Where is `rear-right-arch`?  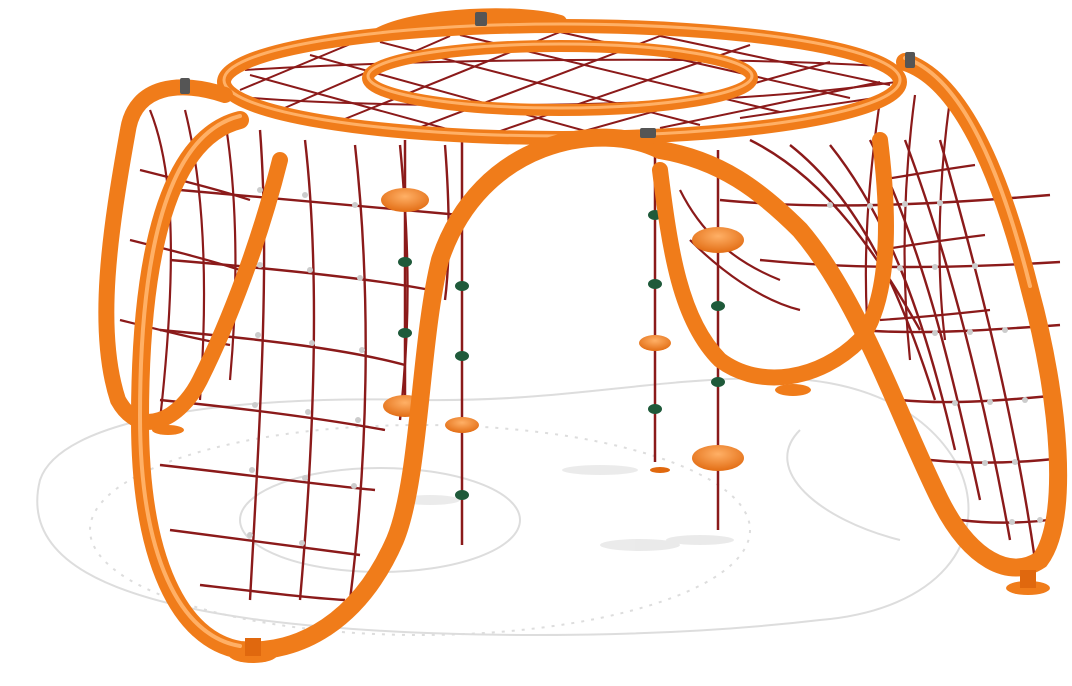 rear-right-arch is located at coordinates (773, 259).